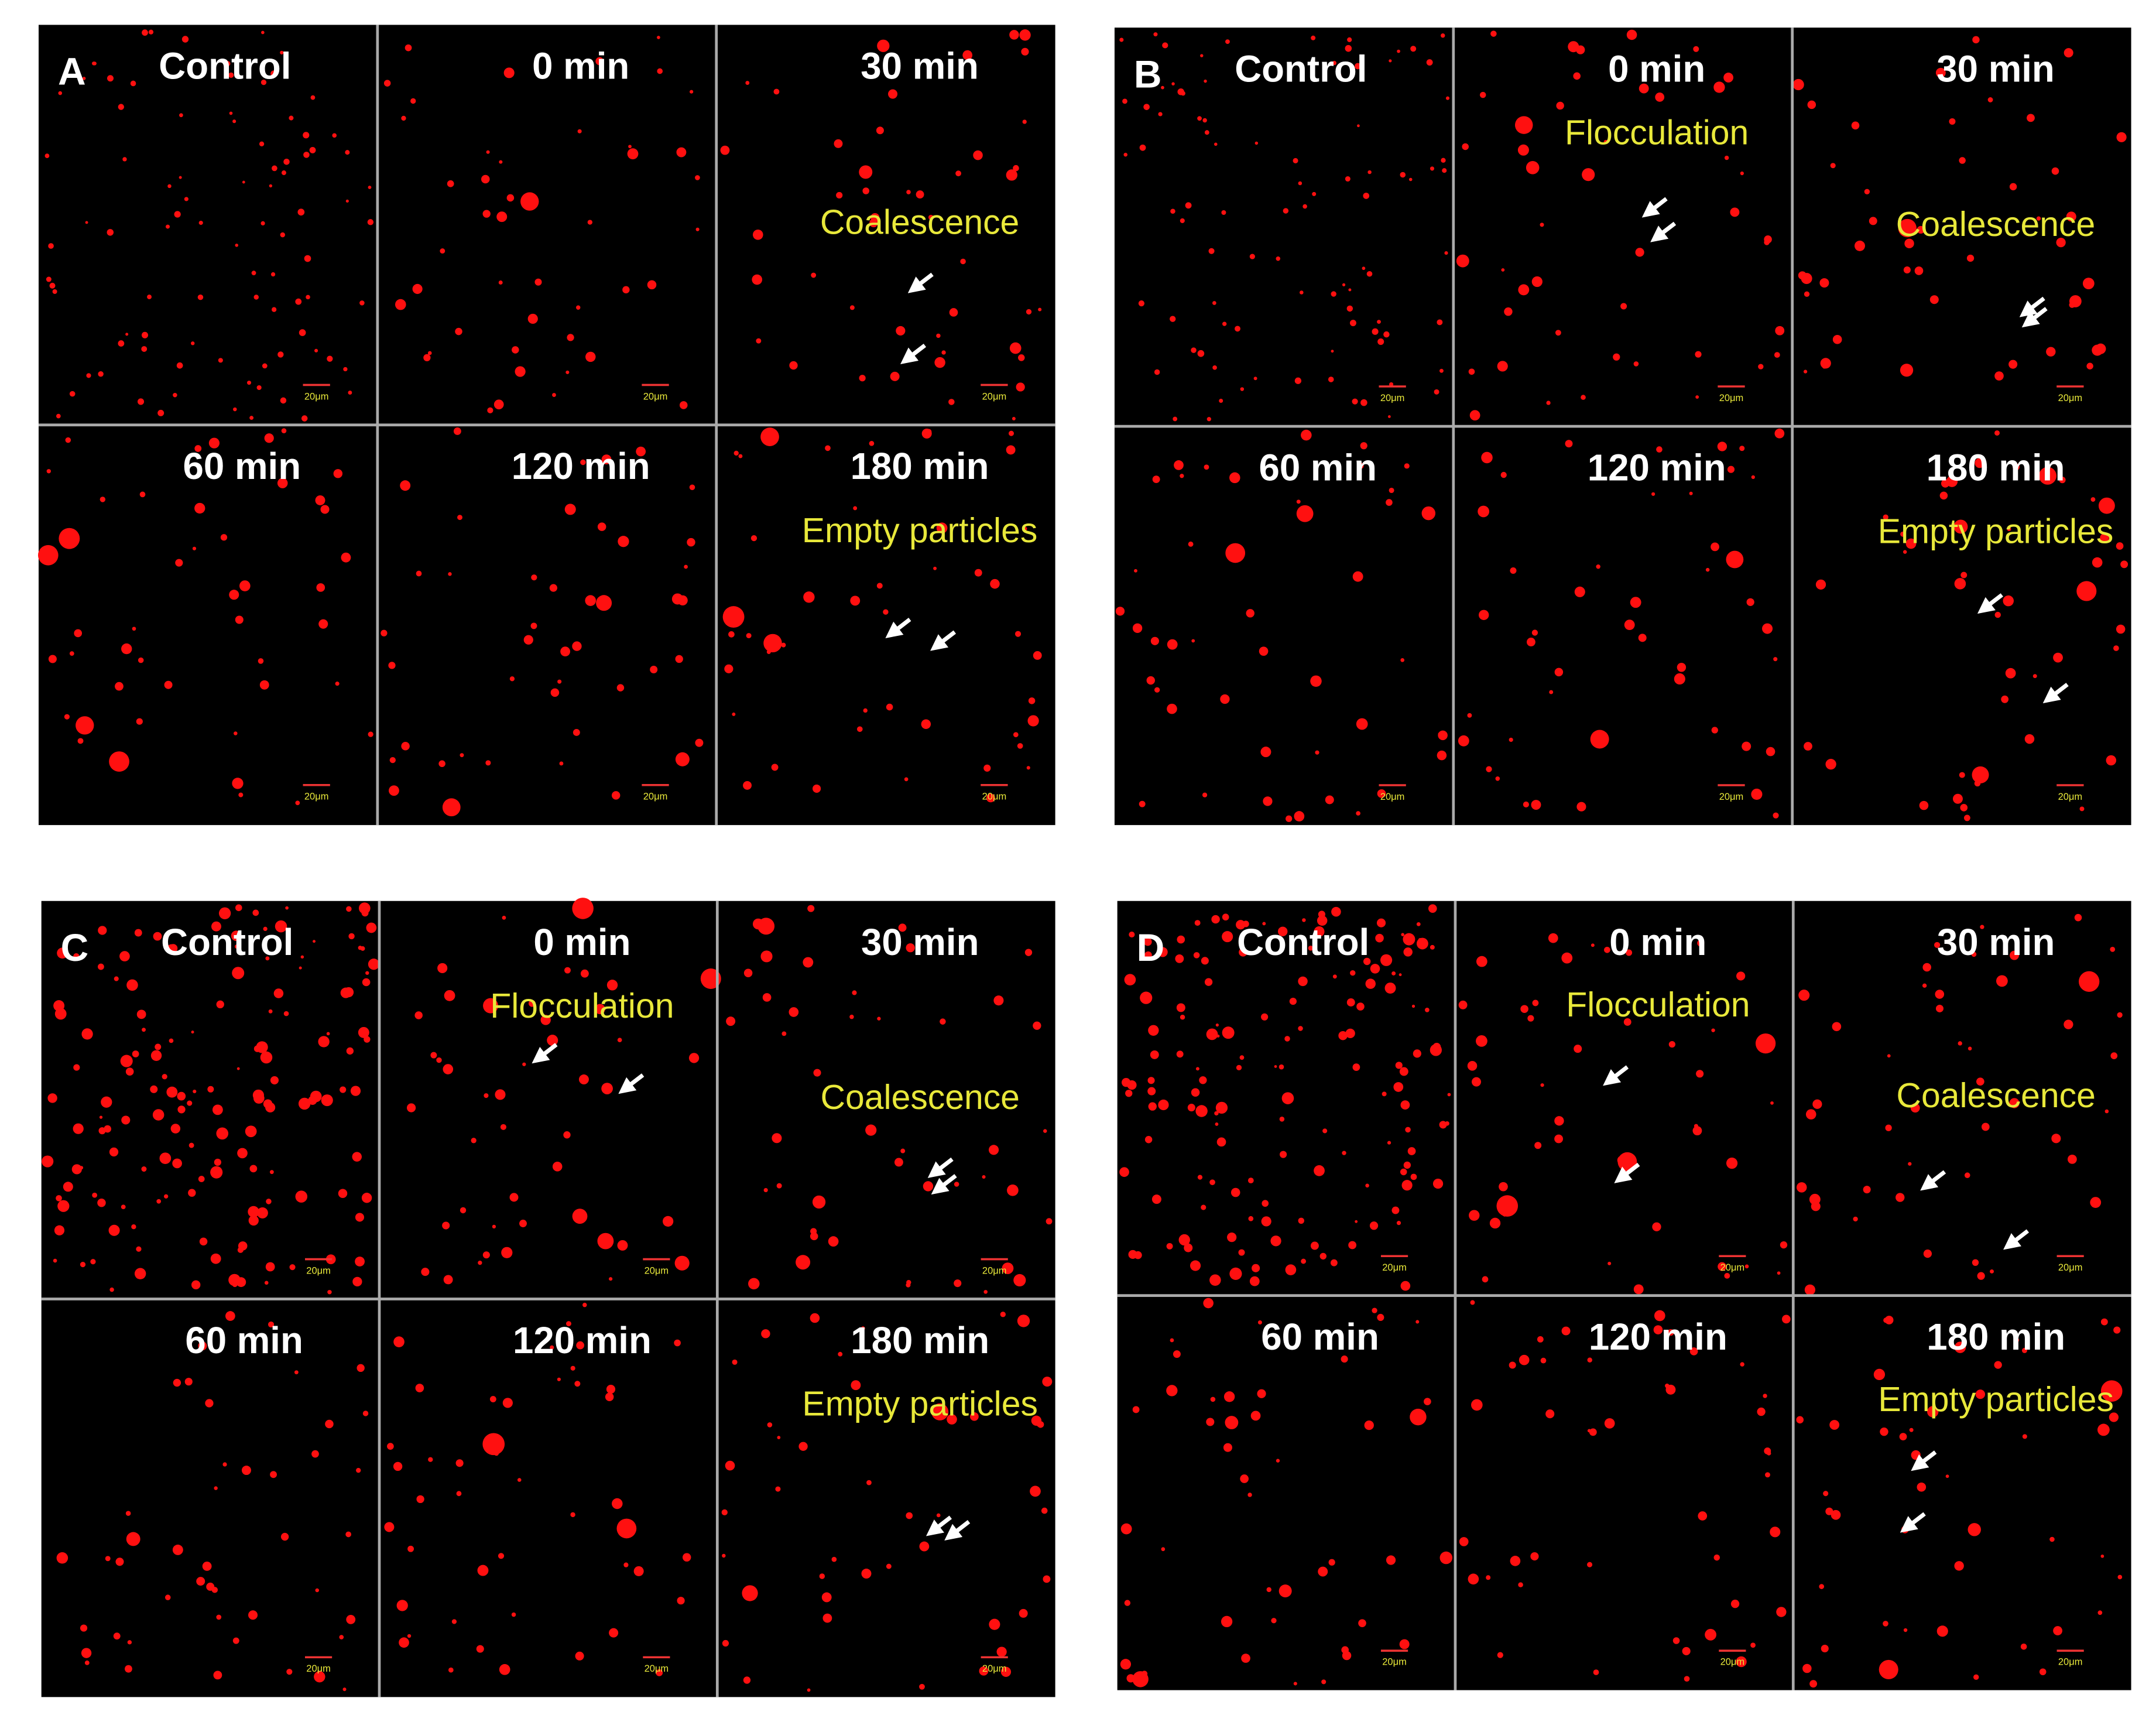  Describe the element at coordinates (582, 942) in the screenshot. I see `time-label: 0 min` at that location.